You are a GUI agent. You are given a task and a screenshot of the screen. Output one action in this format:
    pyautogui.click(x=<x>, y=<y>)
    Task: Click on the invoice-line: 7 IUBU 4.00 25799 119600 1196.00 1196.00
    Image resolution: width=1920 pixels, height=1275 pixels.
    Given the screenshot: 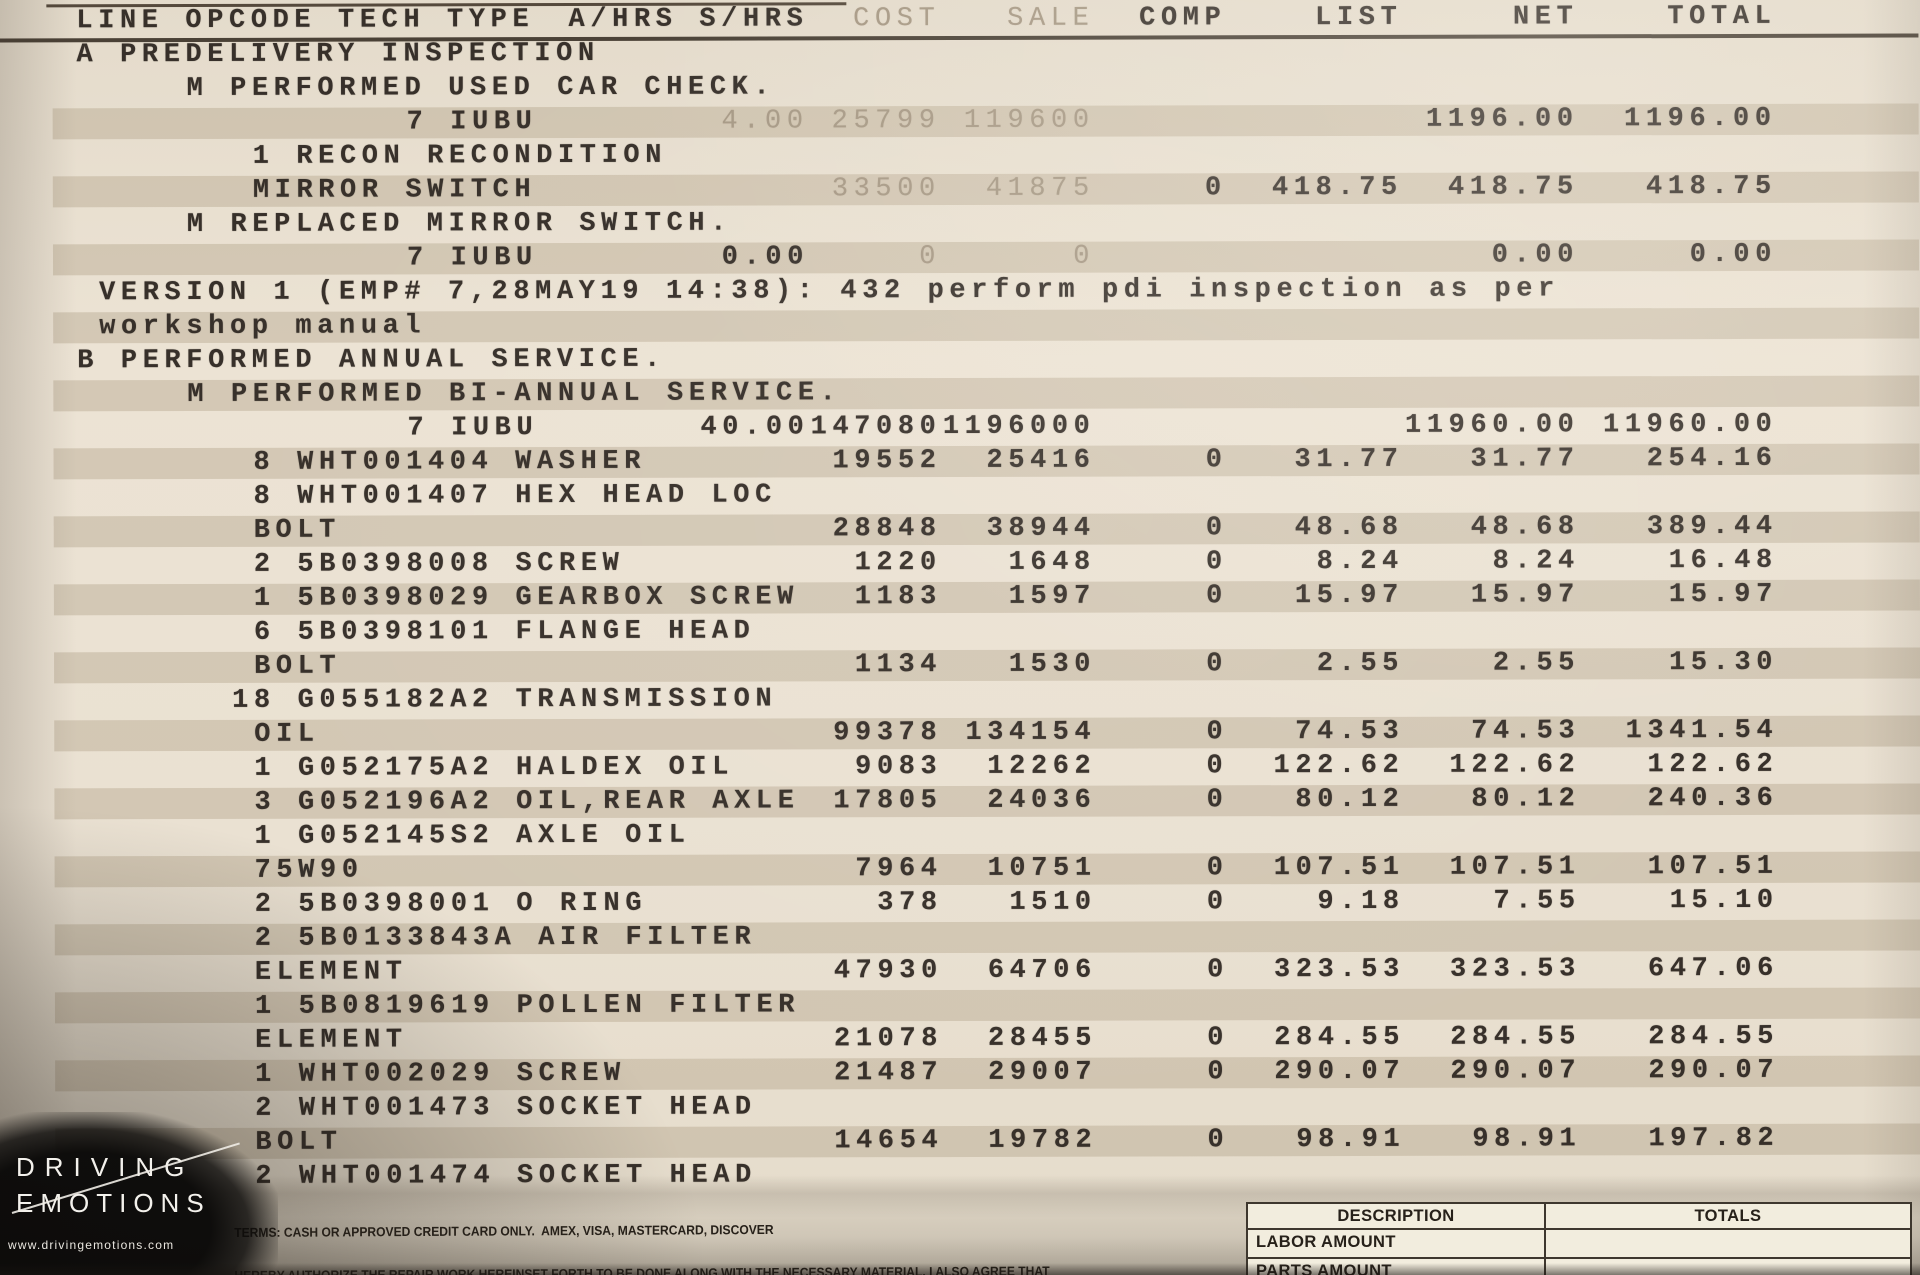 What is the action you would take?
    pyautogui.click(x=959, y=120)
    